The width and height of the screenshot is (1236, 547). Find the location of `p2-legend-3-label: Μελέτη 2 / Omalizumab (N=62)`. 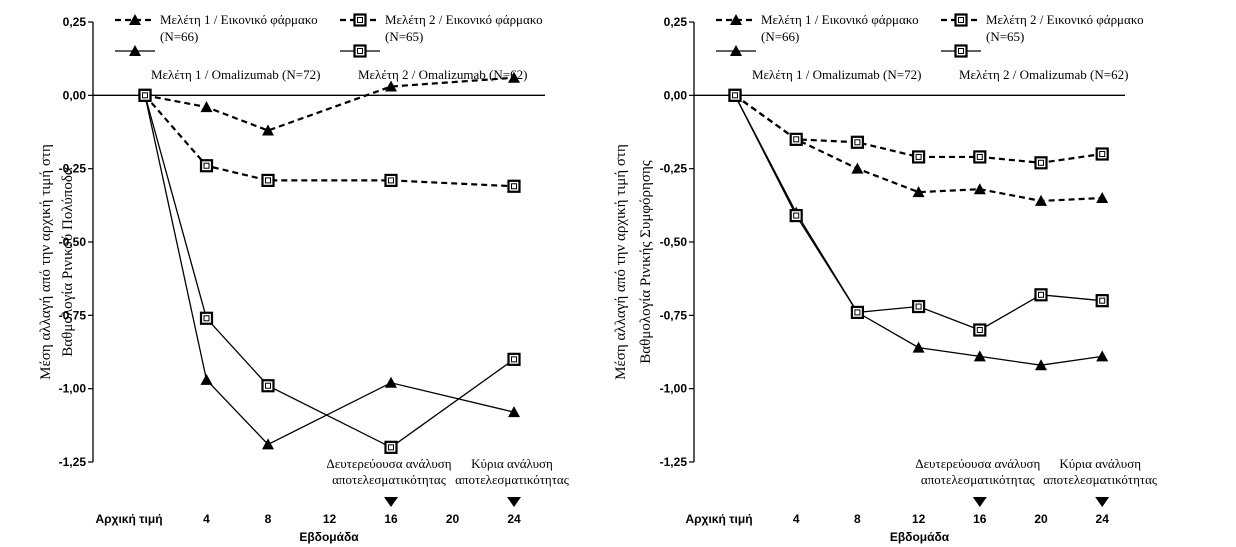

p2-legend-3-label: Μελέτη 2 / Omalizumab (N=62) is located at coordinates (1043, 74).